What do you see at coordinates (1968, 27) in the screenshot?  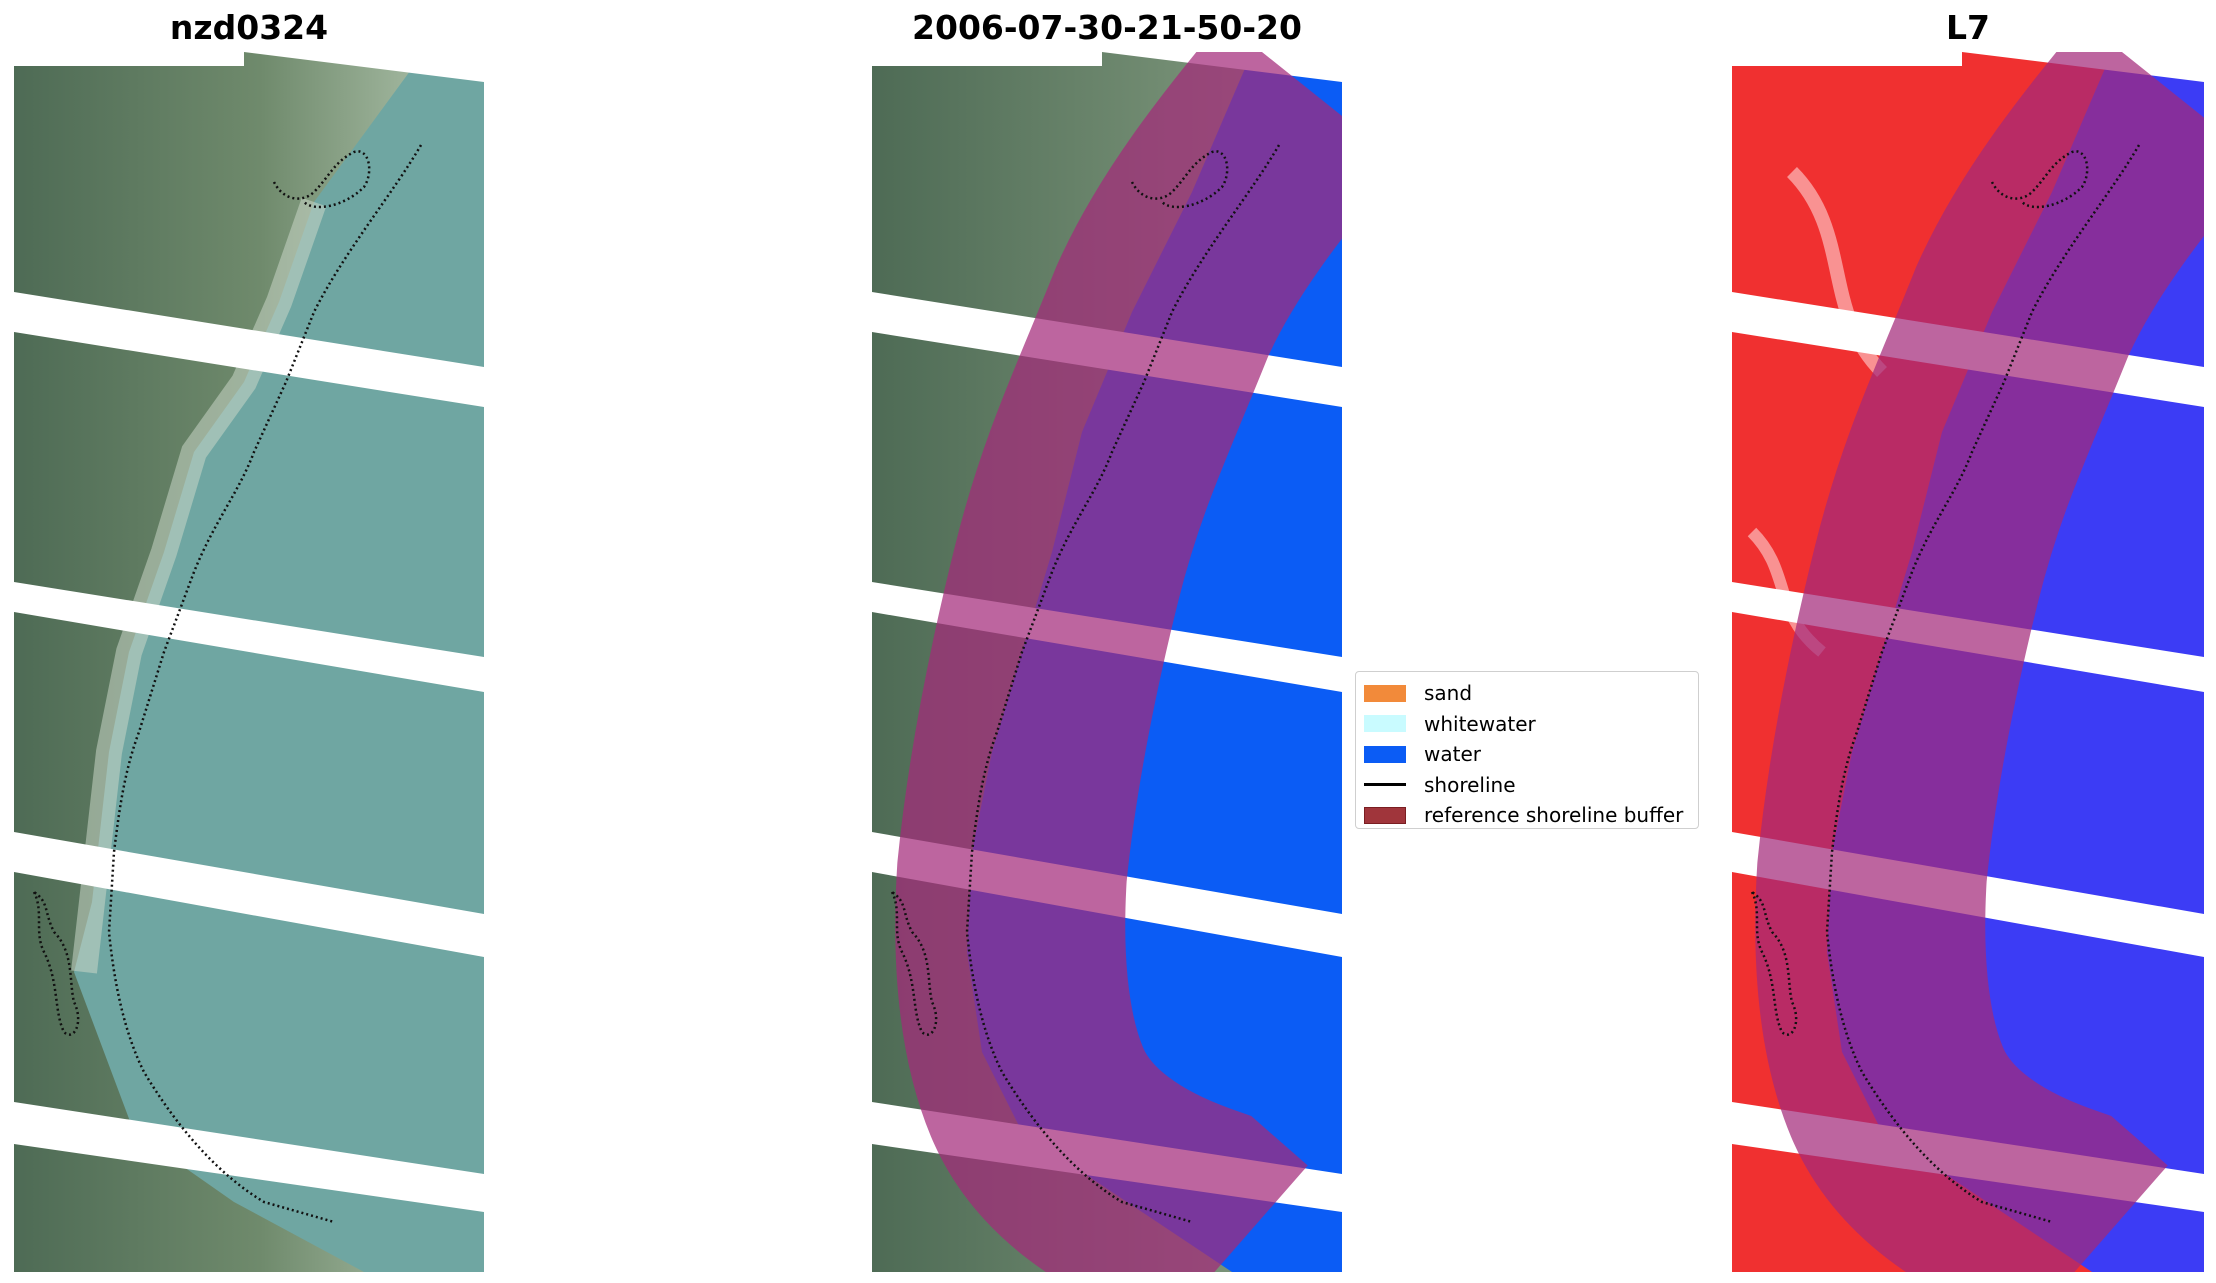 I see `panel-title-satellite: L7` at bounding box center [1968, 27].